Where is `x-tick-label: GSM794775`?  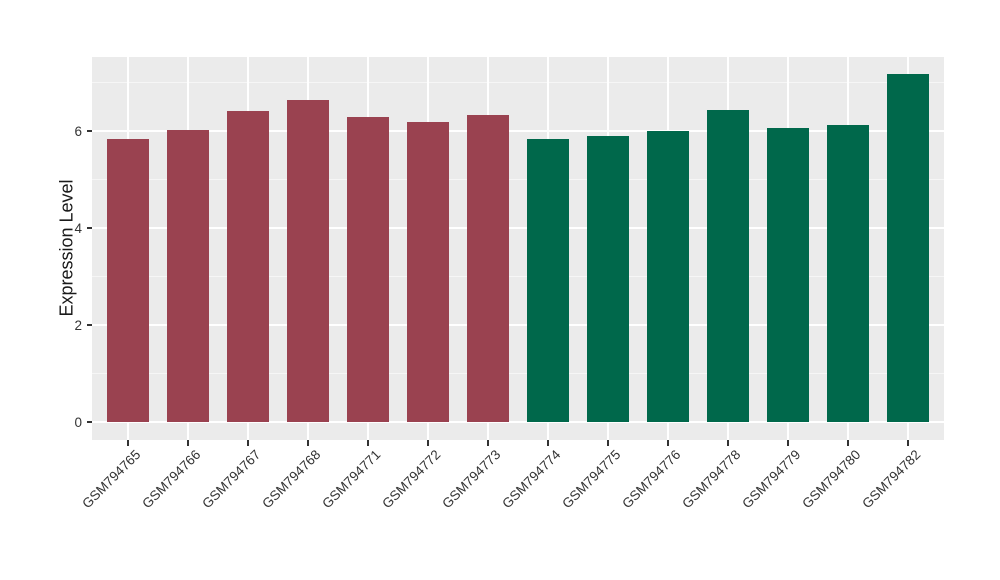 x-tick-label: GSM794775 is located at coordinates (591, 479).